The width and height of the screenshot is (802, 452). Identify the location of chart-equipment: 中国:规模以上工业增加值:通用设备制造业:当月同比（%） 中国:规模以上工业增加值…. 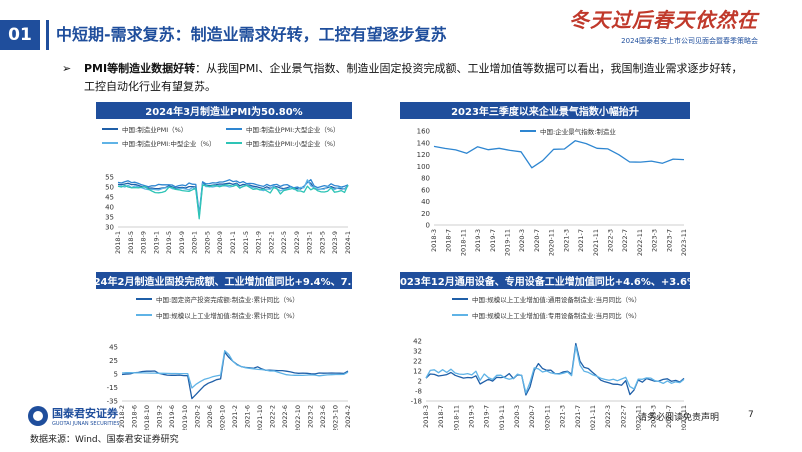
(549, 362).